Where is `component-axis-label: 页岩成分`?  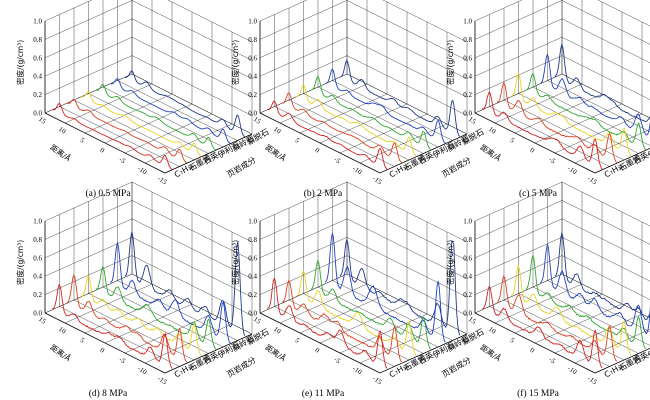 component-axis-label: 页岩成分 is located at coordinates (241, 167).